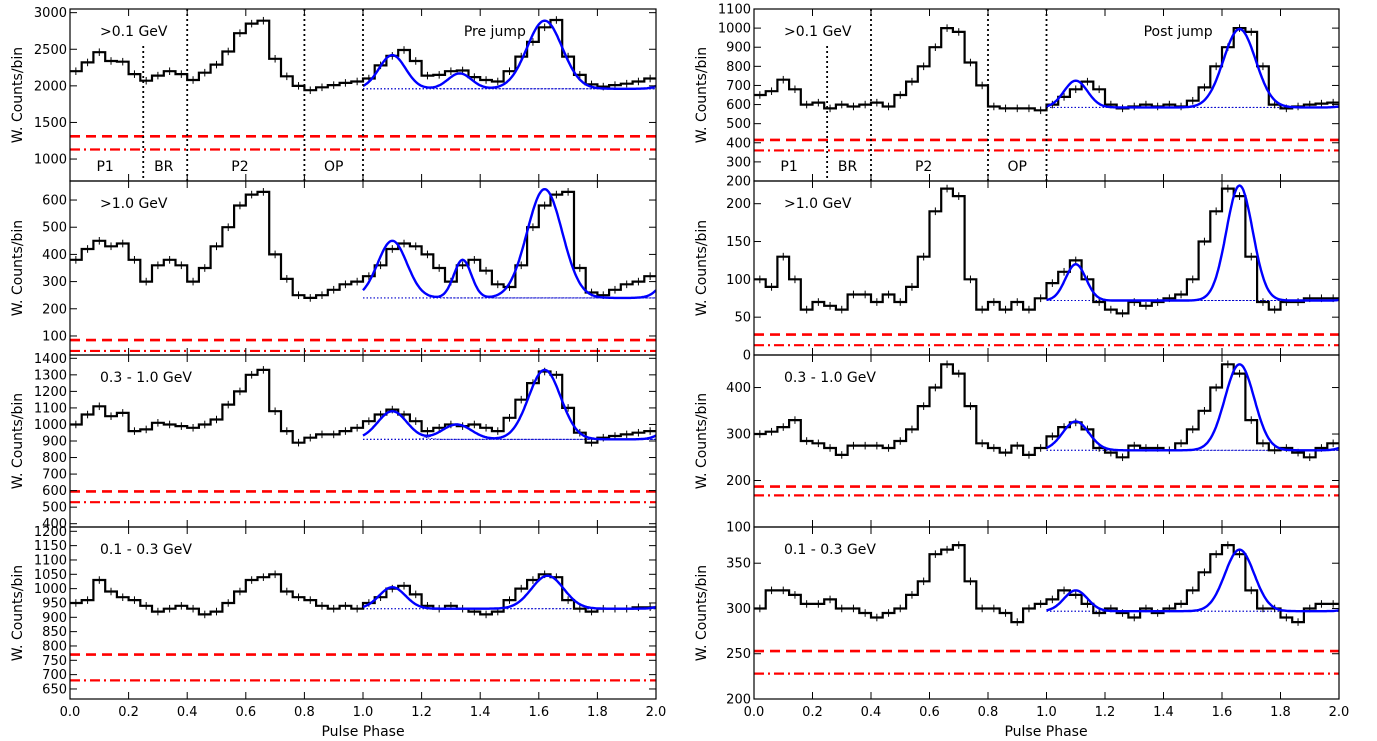  What do you see at coordinates (754, 712) in the screenshot?
I see `x-tick-label: 0.0` at bounding box center [754, 712].